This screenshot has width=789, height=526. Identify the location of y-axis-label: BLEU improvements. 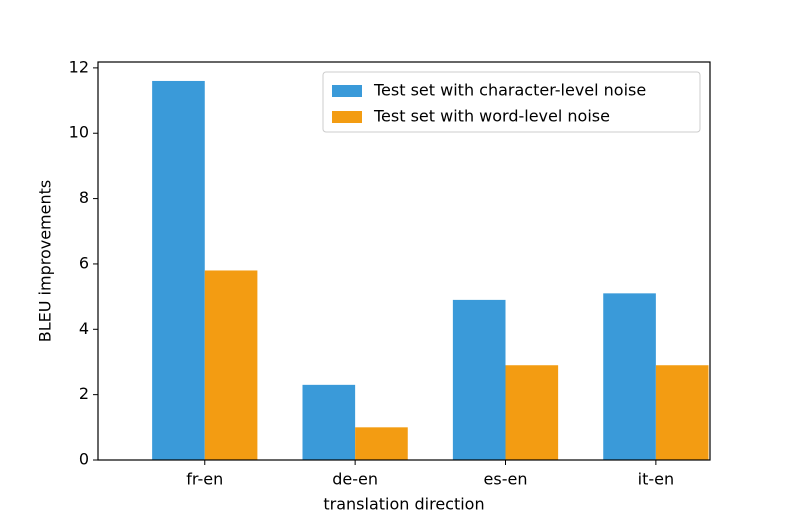
(45, 261).